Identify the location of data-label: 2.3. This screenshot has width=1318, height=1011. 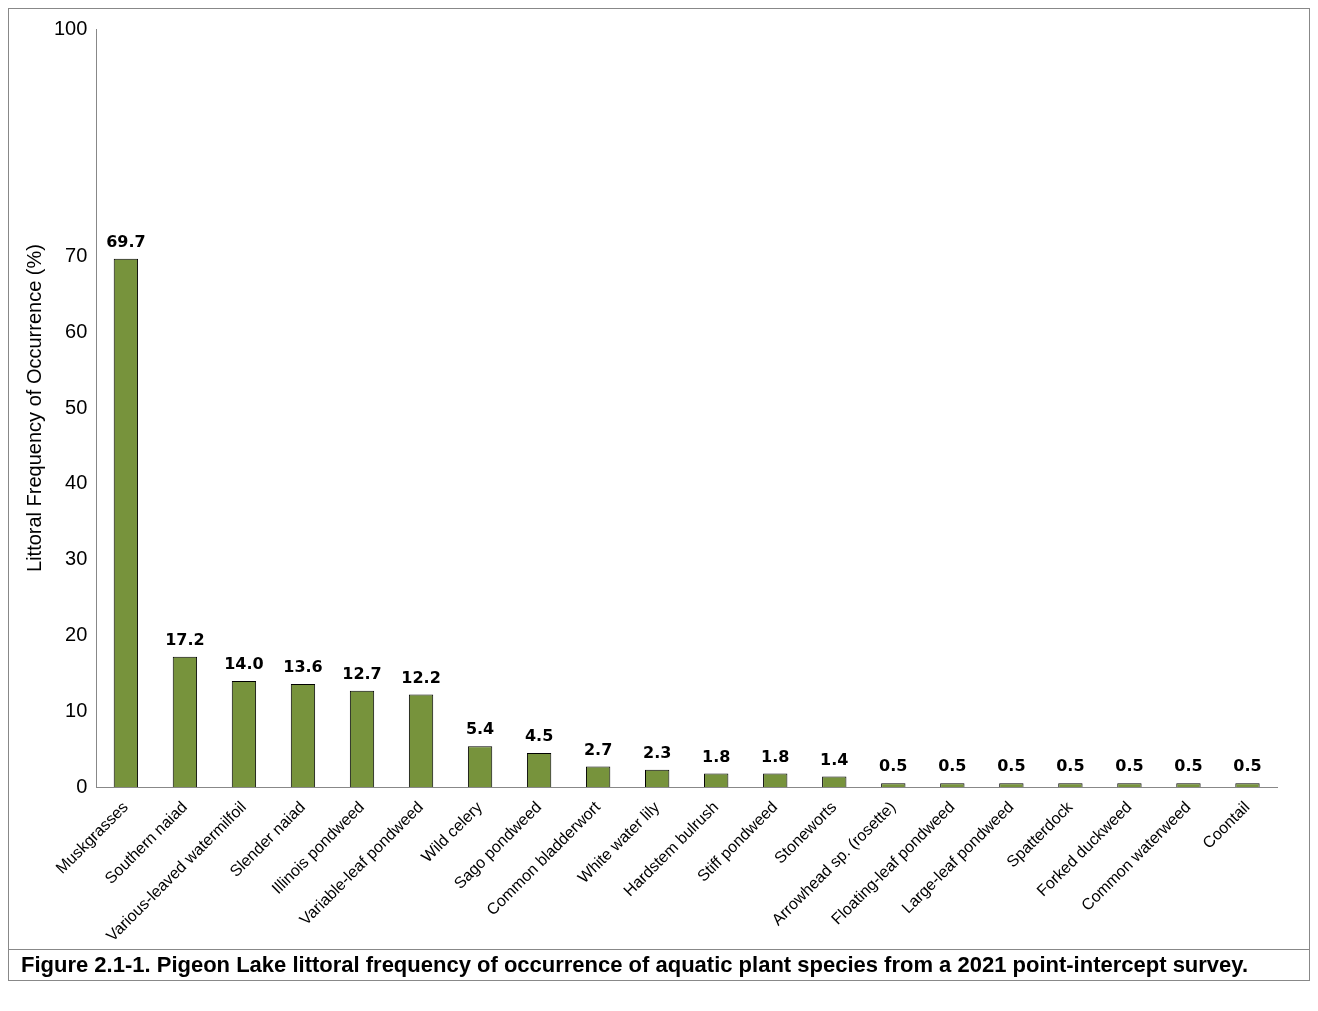
(657, 752).